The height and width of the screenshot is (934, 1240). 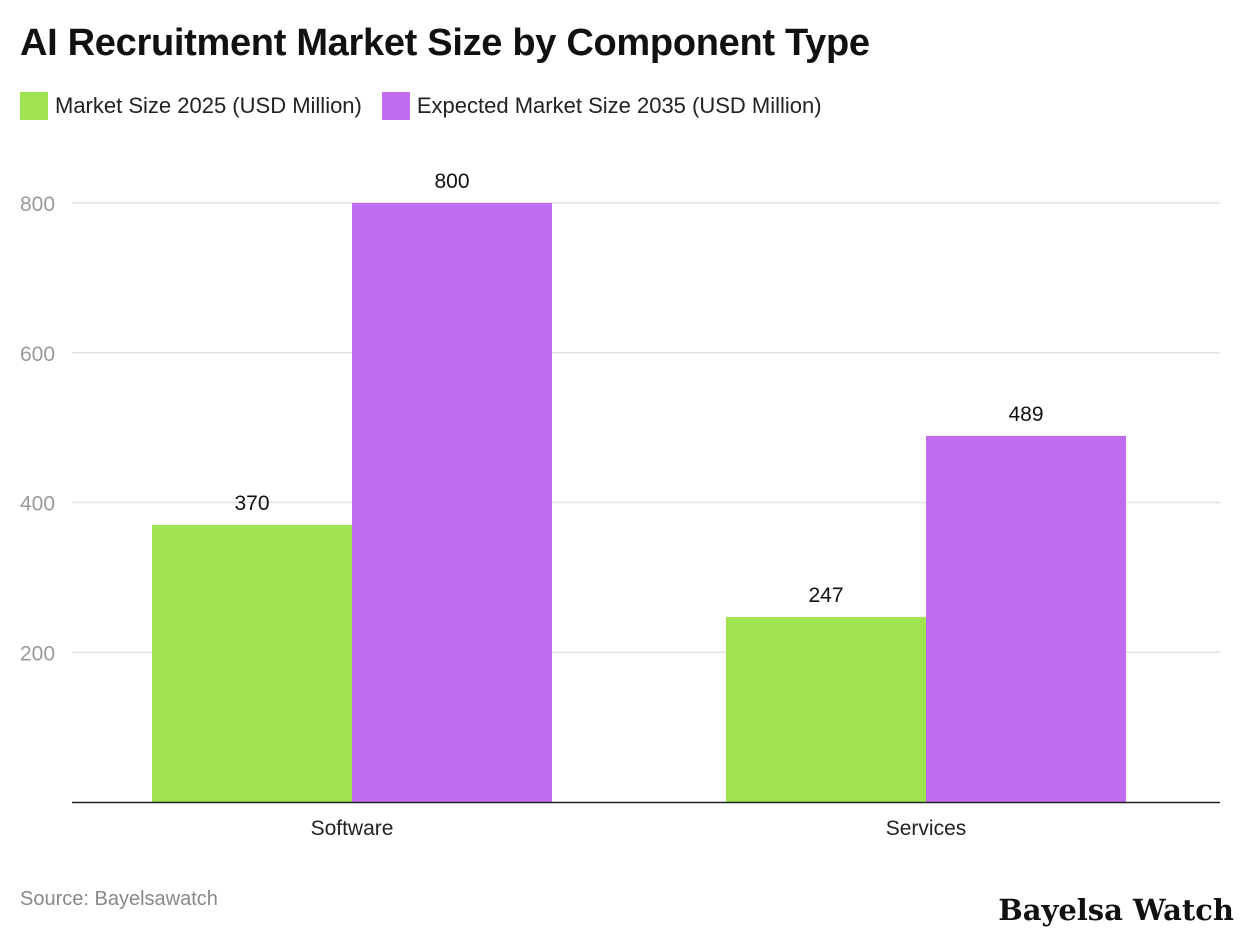 I want to click on legend-swatch-2035, so click(x=395, y=106).